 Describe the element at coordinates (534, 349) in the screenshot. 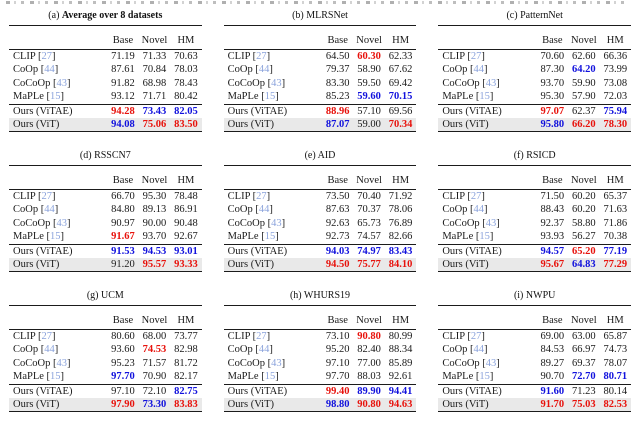

I see `table-row: CoOp [44] 84.53 66.97 74.73` at that location.